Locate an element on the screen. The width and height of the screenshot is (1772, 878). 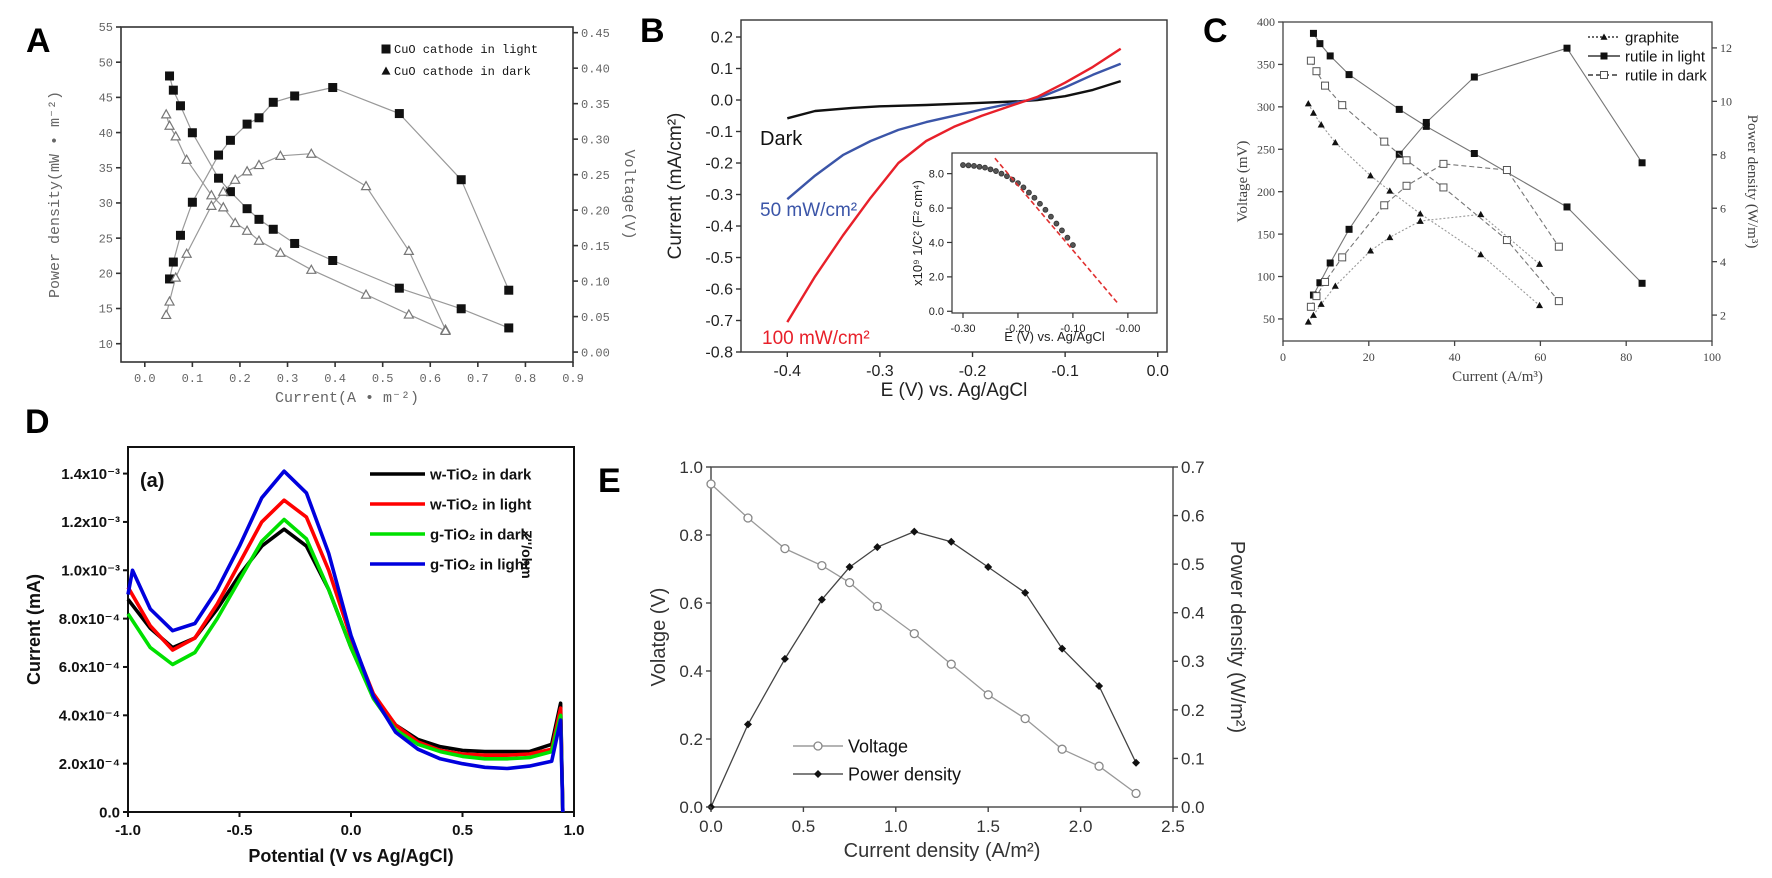
y-tick-label: 0.6 is located at coordinates (691, 603).